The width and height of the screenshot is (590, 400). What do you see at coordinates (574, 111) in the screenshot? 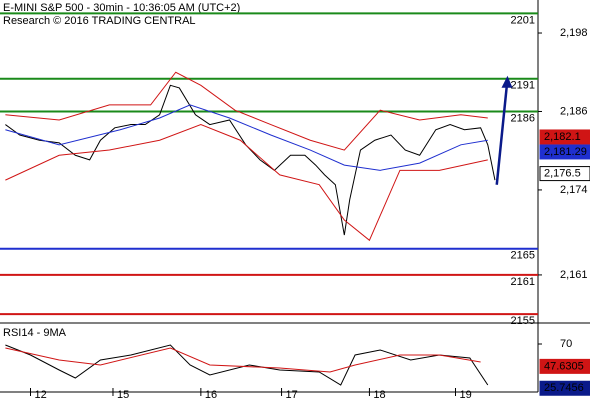
I see `y-tick-label: 2,186` at bounding box center [574, 111].